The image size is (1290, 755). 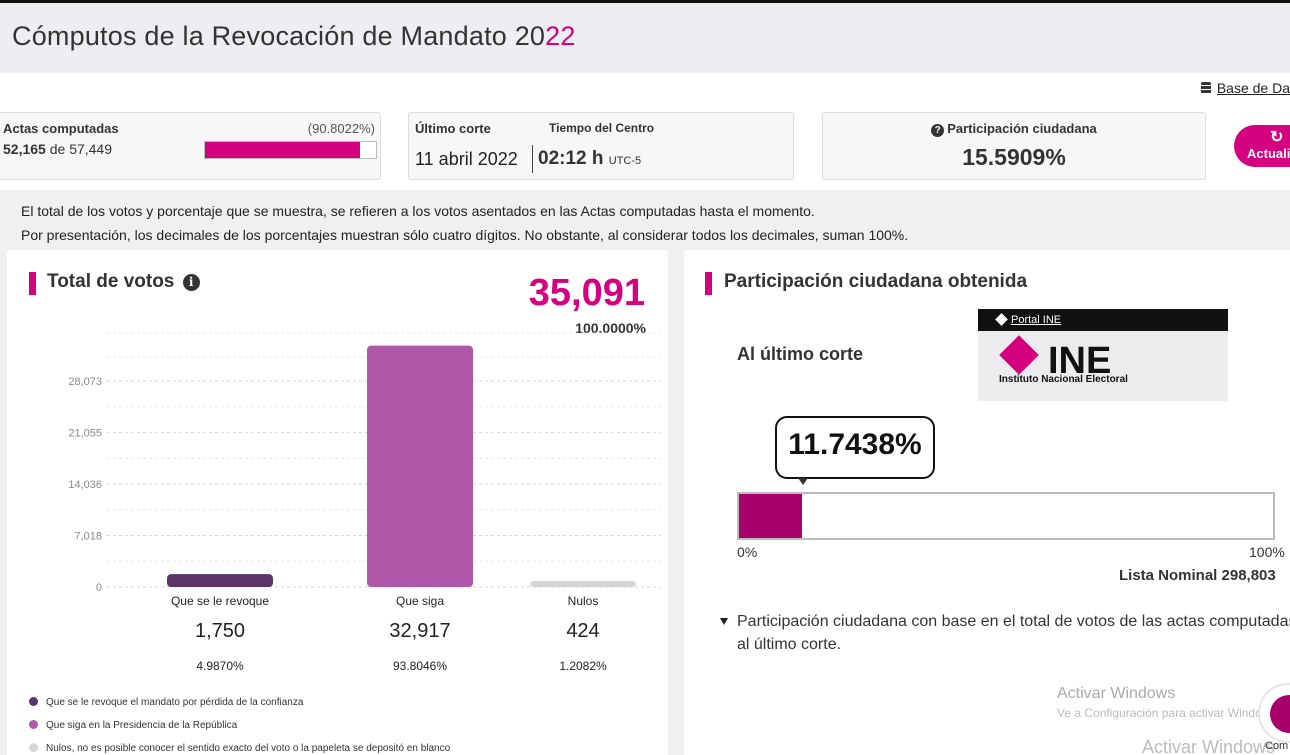 What do you see at coordinates (800, 354) in the screenshot?
I see `al-ultimo-corte-label: Al último corte` at bounding box center [800, 354].